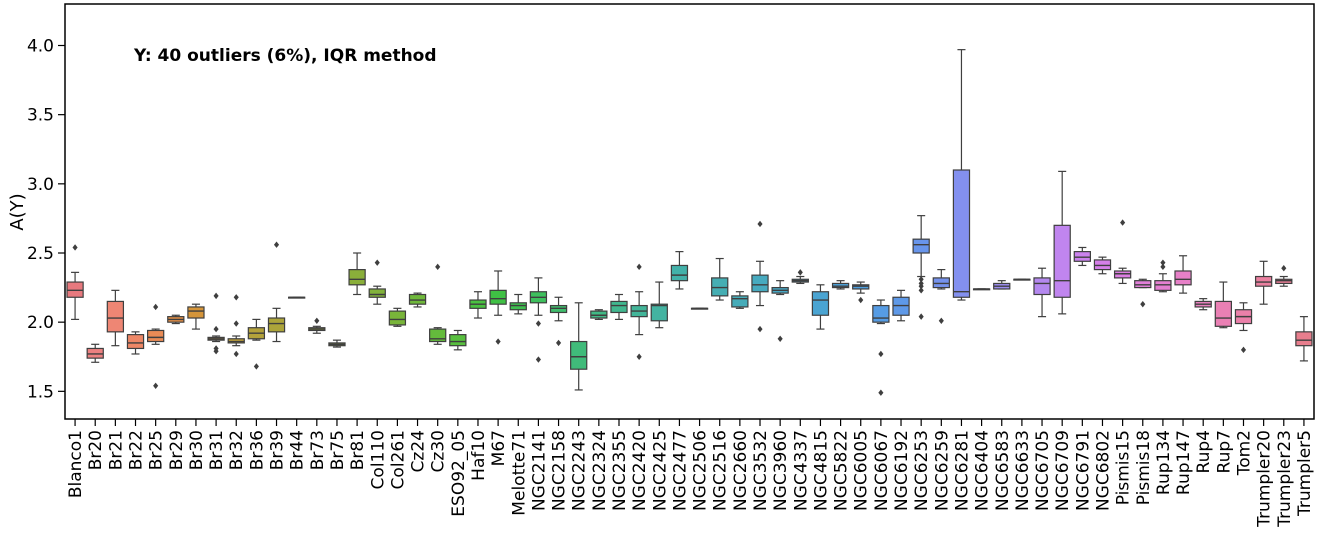  Describe the element at coordinates (1022, 279) in the screenshot. I see `box-NGC6633` at that location.